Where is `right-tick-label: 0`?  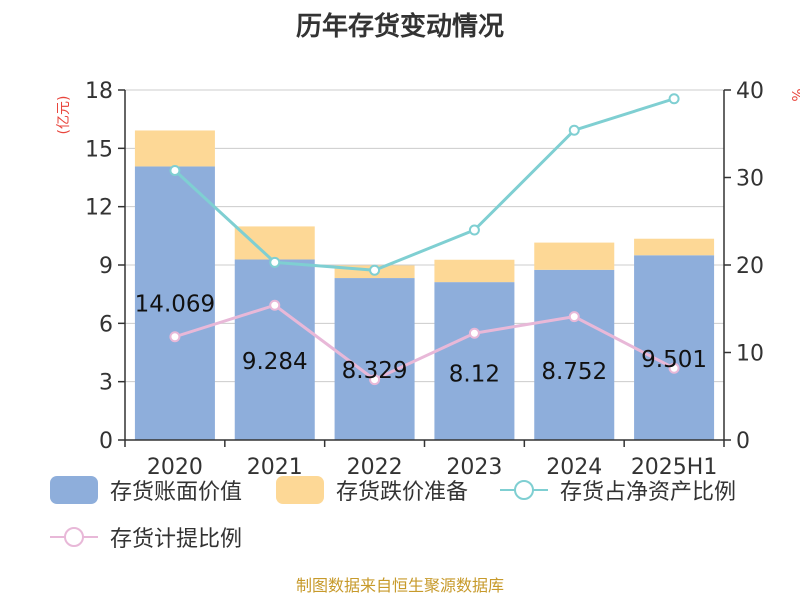 right-tick-label: 0 is located at coordinates (743, 441).